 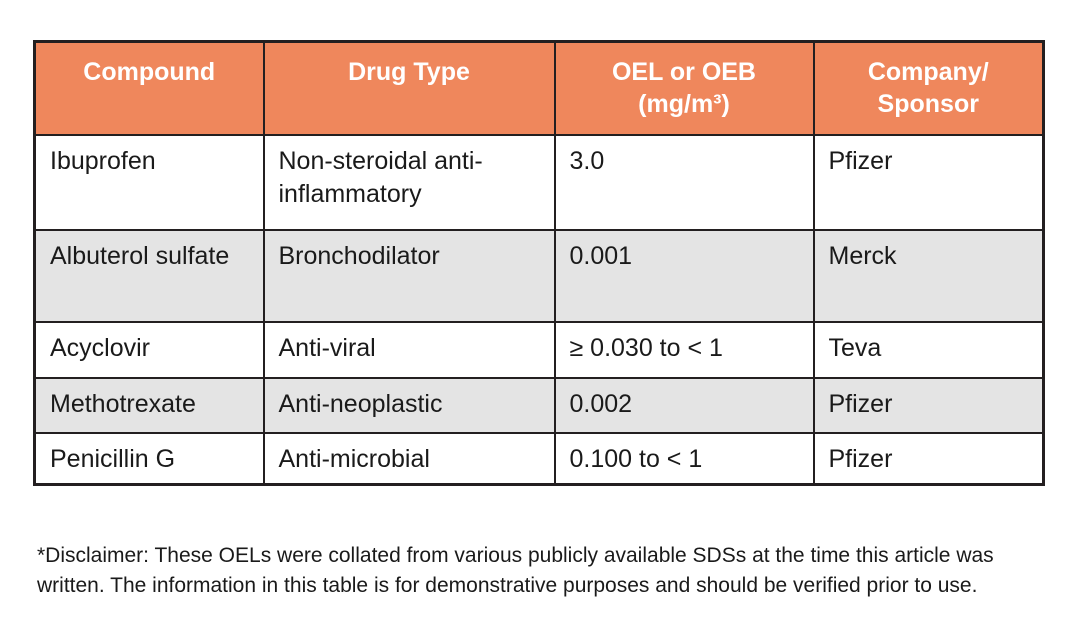 I want to click on cell-compound: Methotrexate, so click(x=149, y=405).